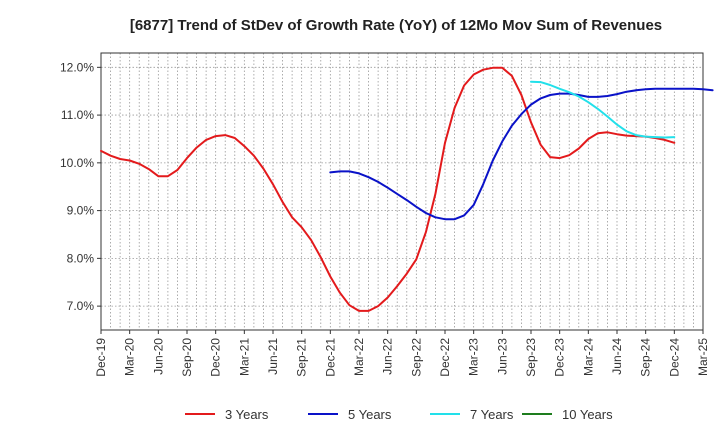 Image resolution: width=720 pixels, height=445 pixels. I want to click on series-line-7-years, so click(603, 109).